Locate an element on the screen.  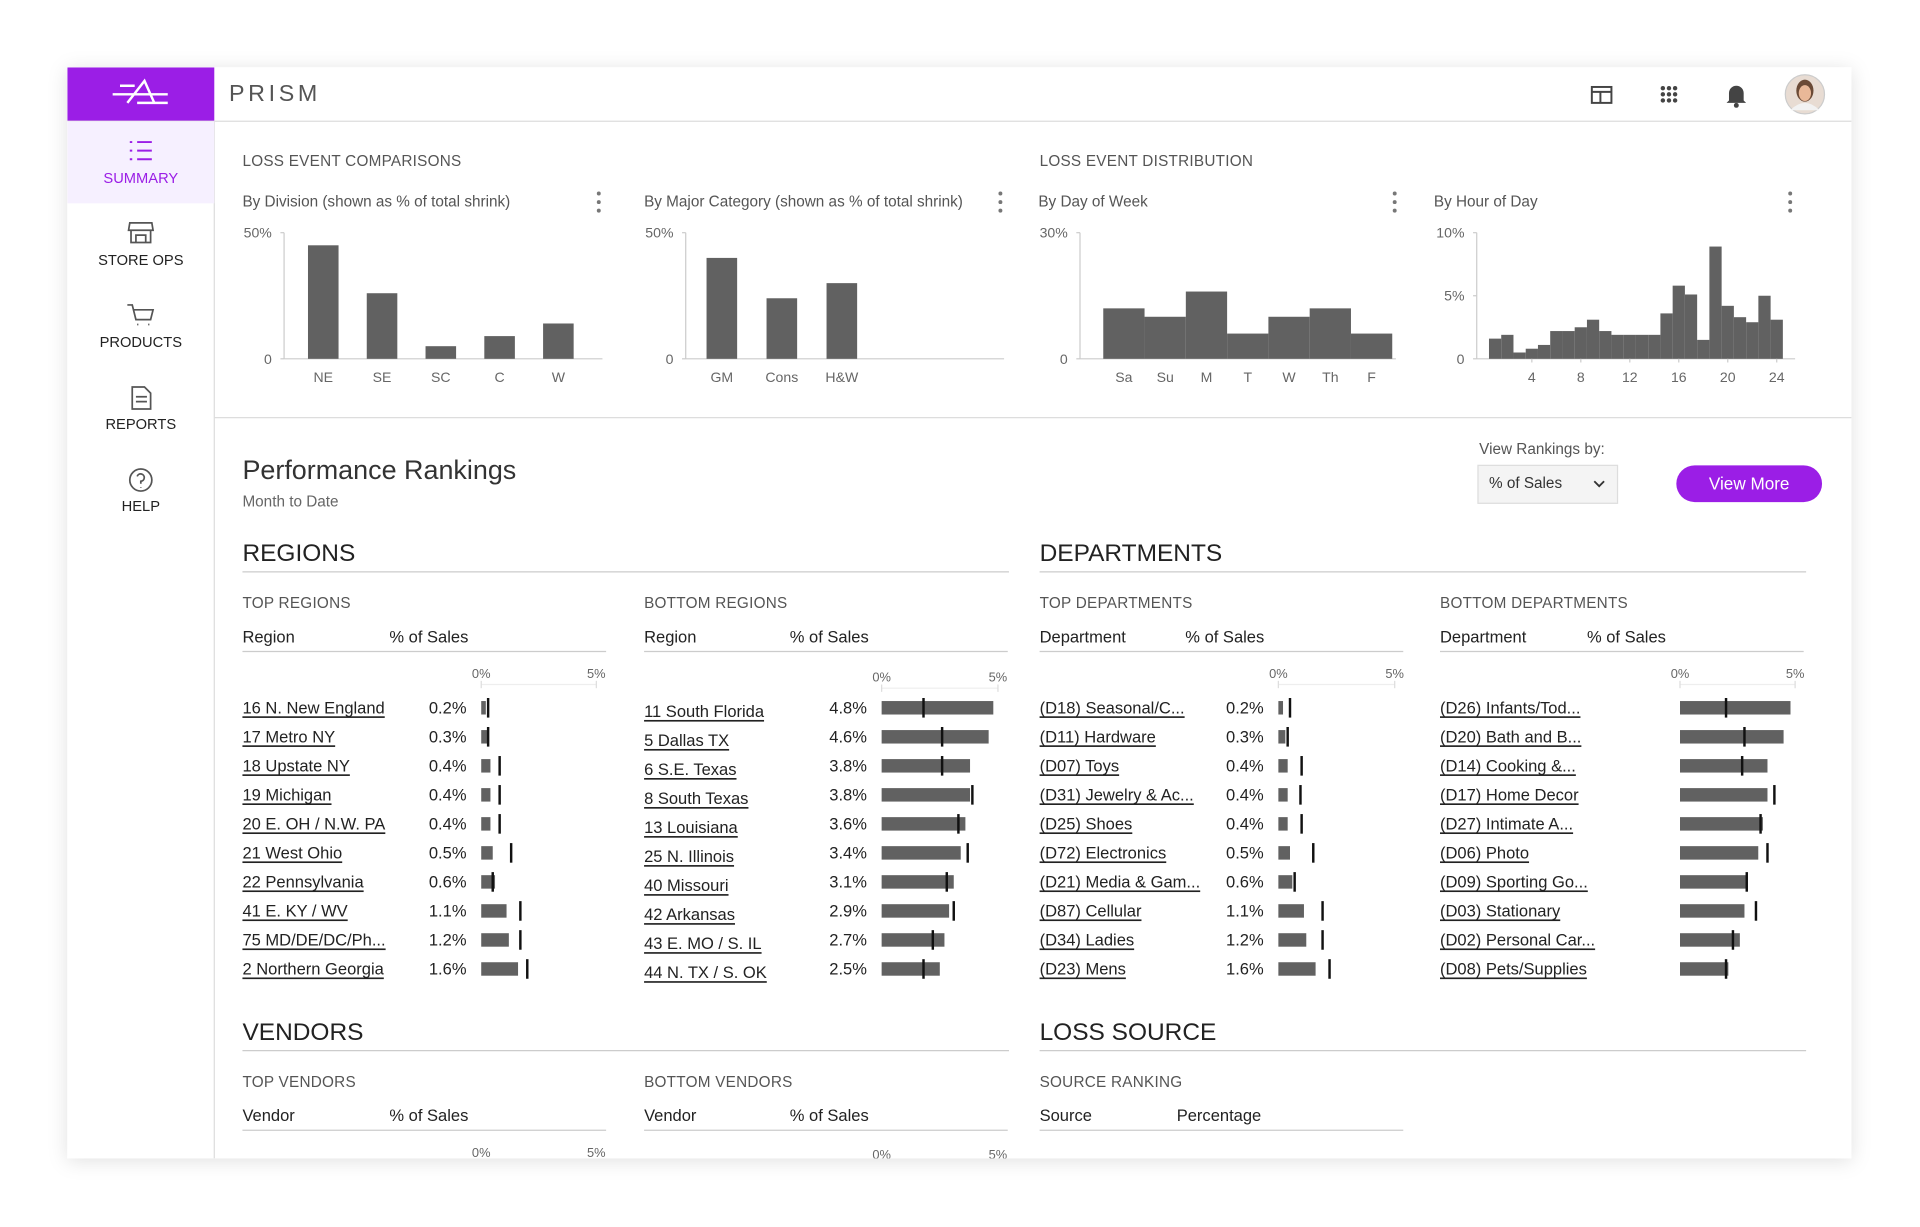
column-header: Vendor is located at coordinates (268, 1115).